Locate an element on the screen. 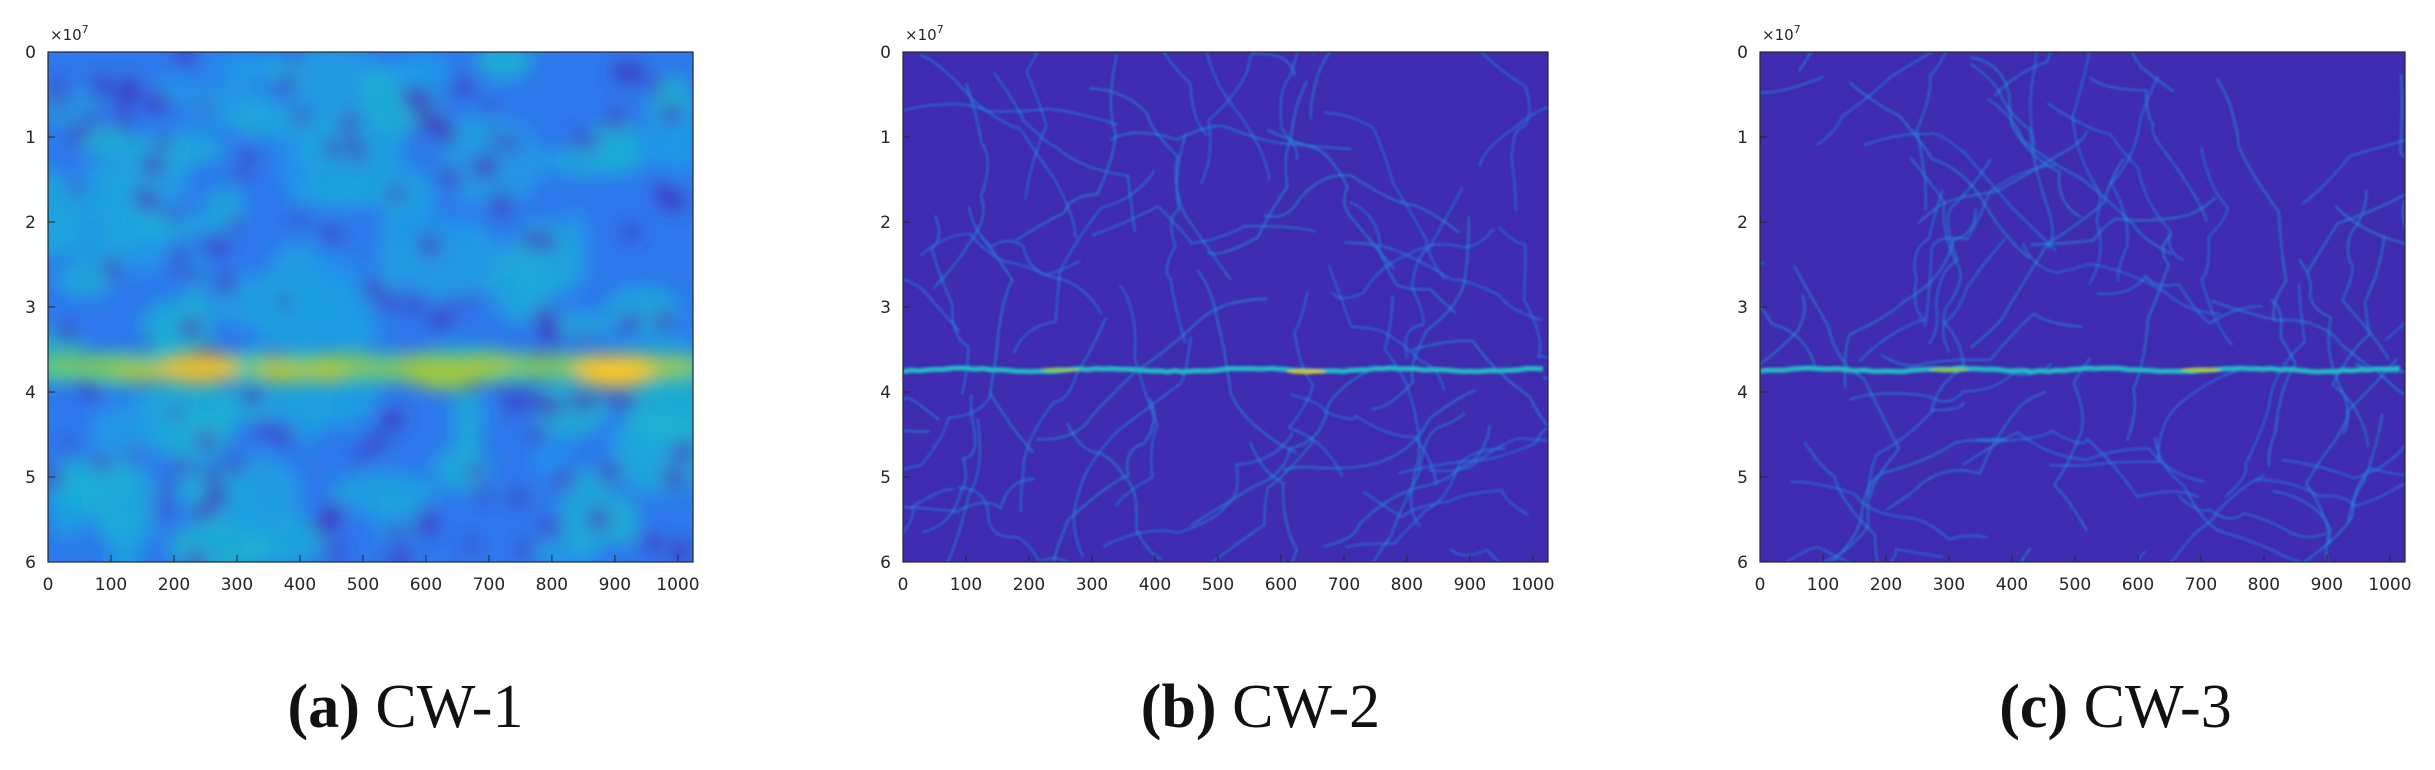  x-tick-label: 200 is located at coordinates (174, 585).